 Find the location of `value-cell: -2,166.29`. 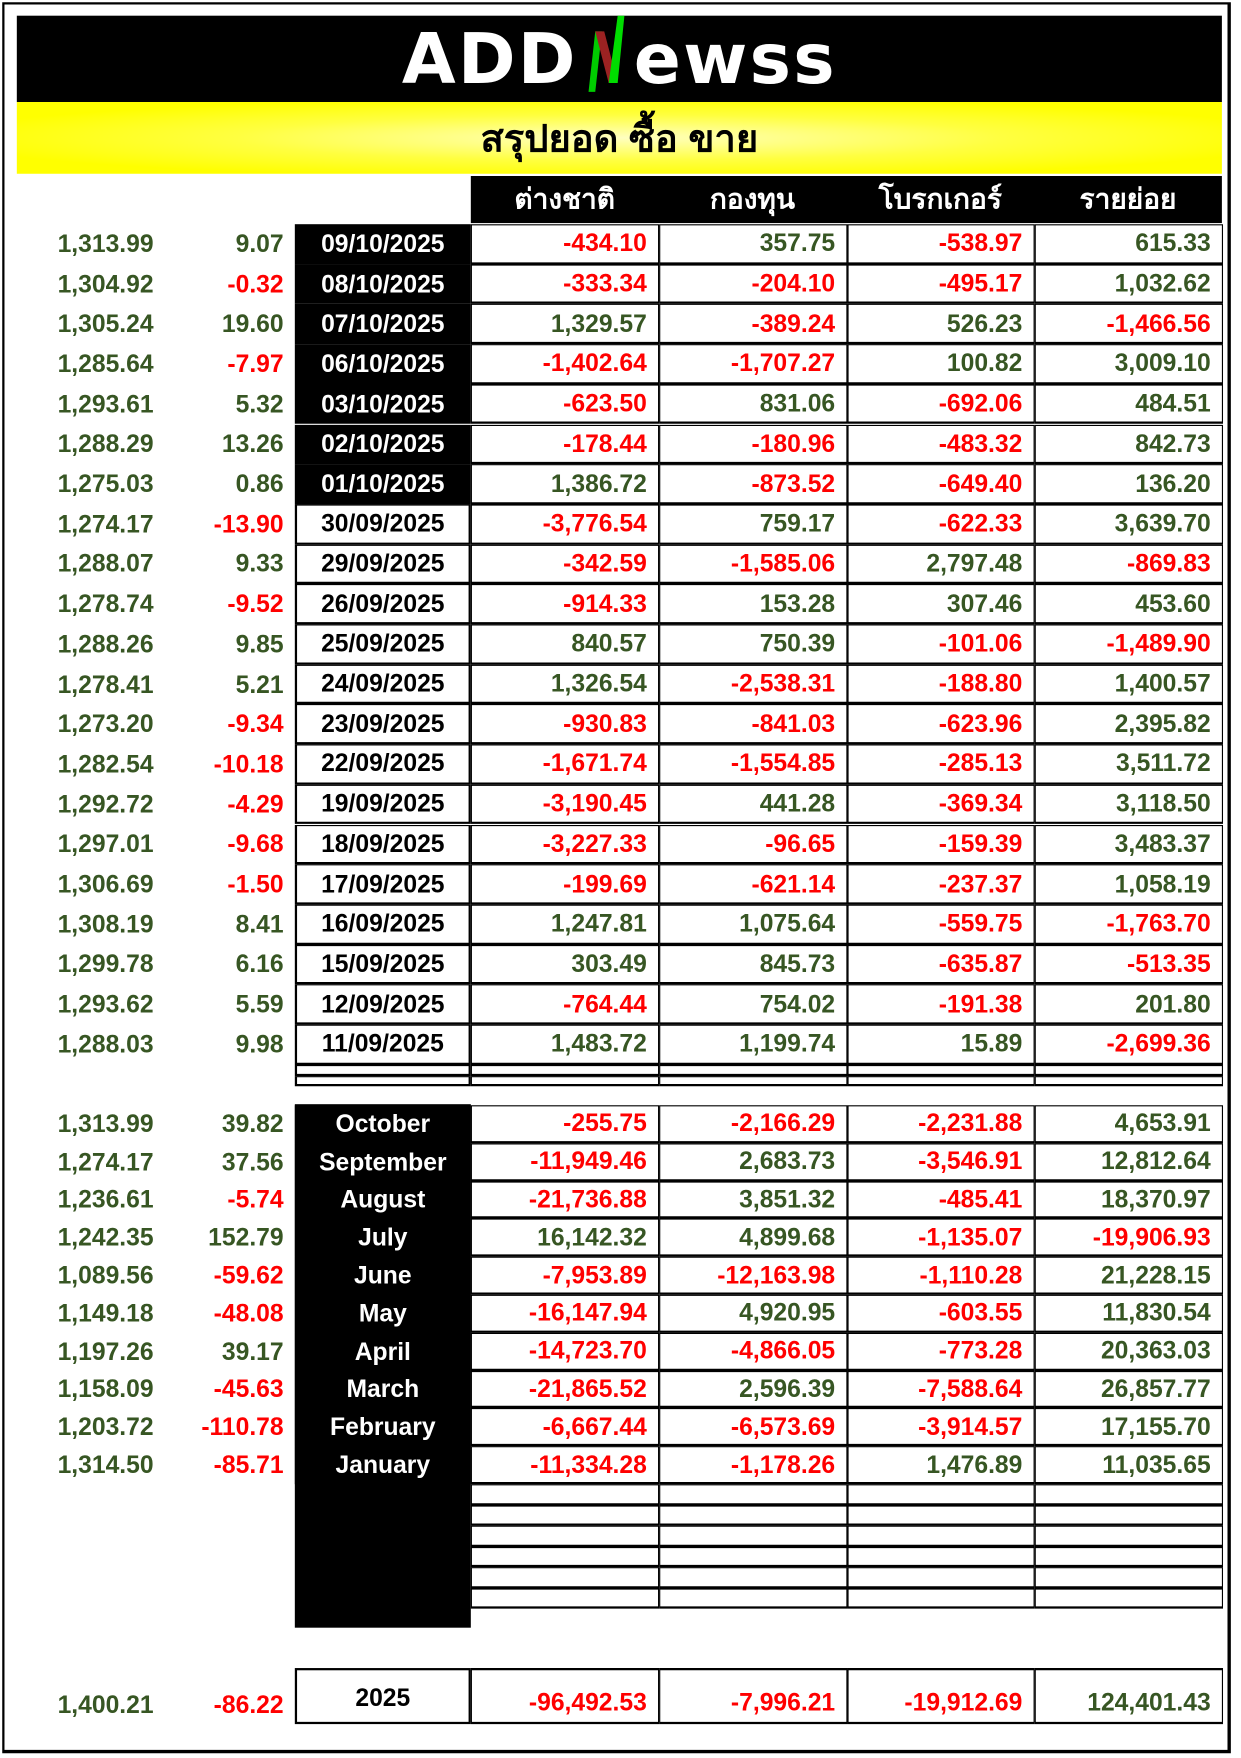

value-cell: -2,166.29 is located at coordinates (753, 1124).